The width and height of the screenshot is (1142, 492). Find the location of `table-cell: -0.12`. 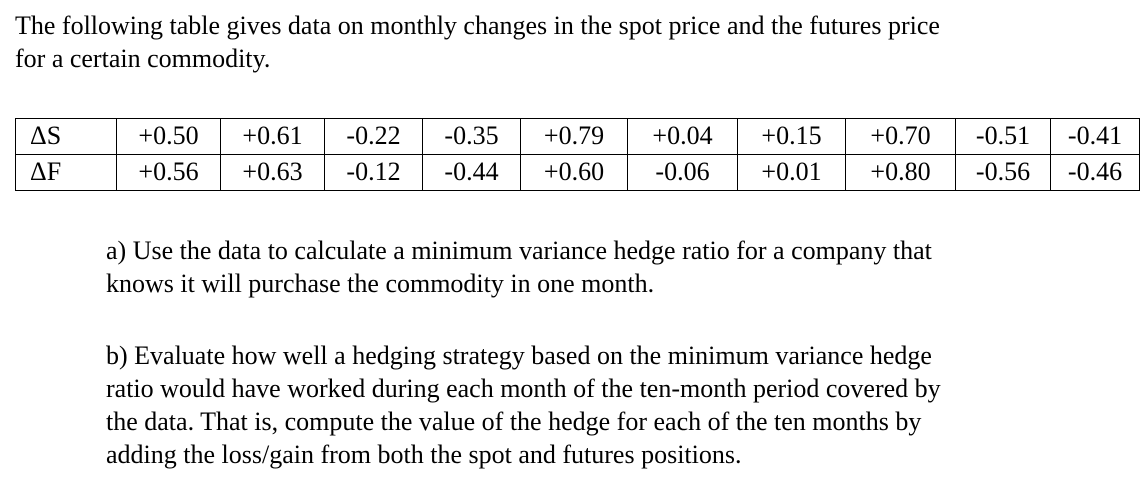

table-cell: -0.12 is located at coordinates (373, 172).